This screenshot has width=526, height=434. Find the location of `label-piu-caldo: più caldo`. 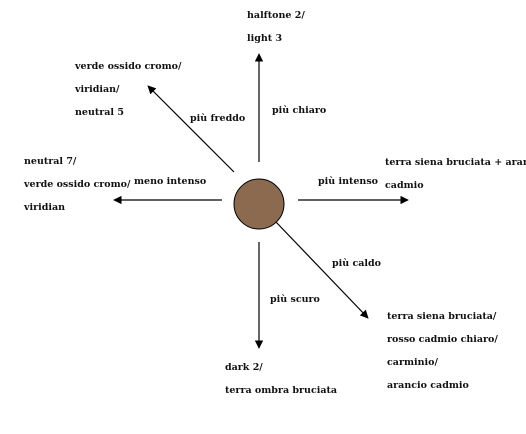

label-piu-caldo: più caldo is located at coordinates (356, 263).